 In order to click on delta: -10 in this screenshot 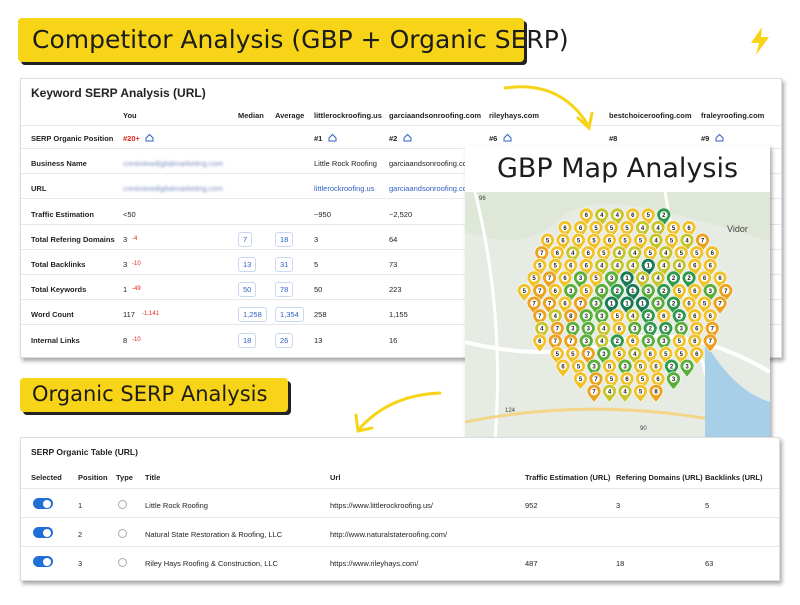, I will do `click(136, 264)`.